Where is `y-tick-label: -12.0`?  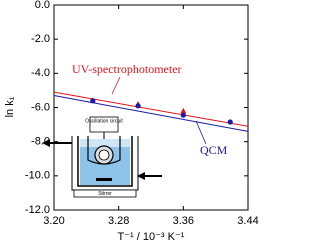
y-tick-label: -12.0 is located at coordinates (37, 210).